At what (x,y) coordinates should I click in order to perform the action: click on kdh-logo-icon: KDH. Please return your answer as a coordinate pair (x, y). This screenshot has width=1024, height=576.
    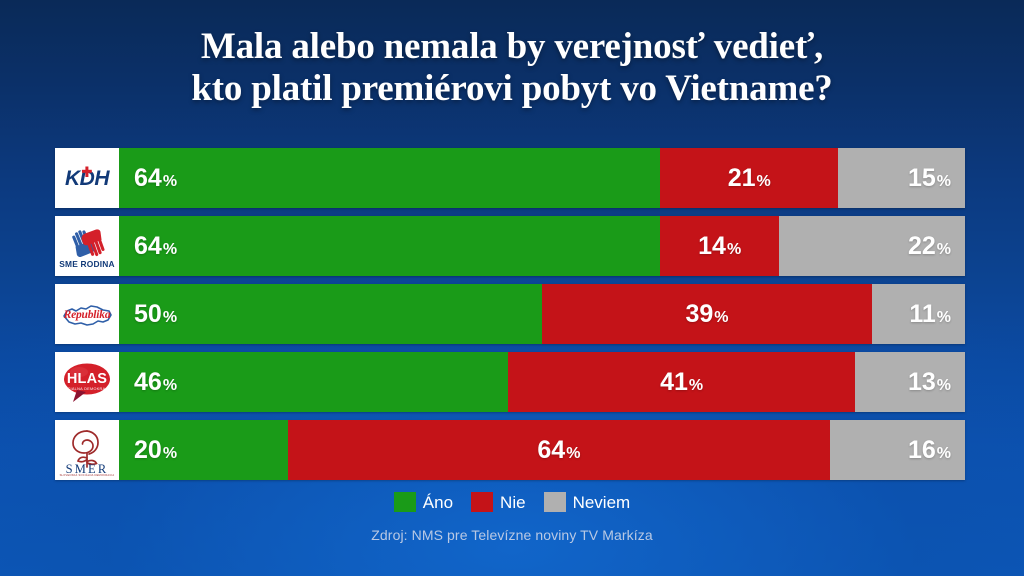
    Looking at the image, I should click on (87, 178).